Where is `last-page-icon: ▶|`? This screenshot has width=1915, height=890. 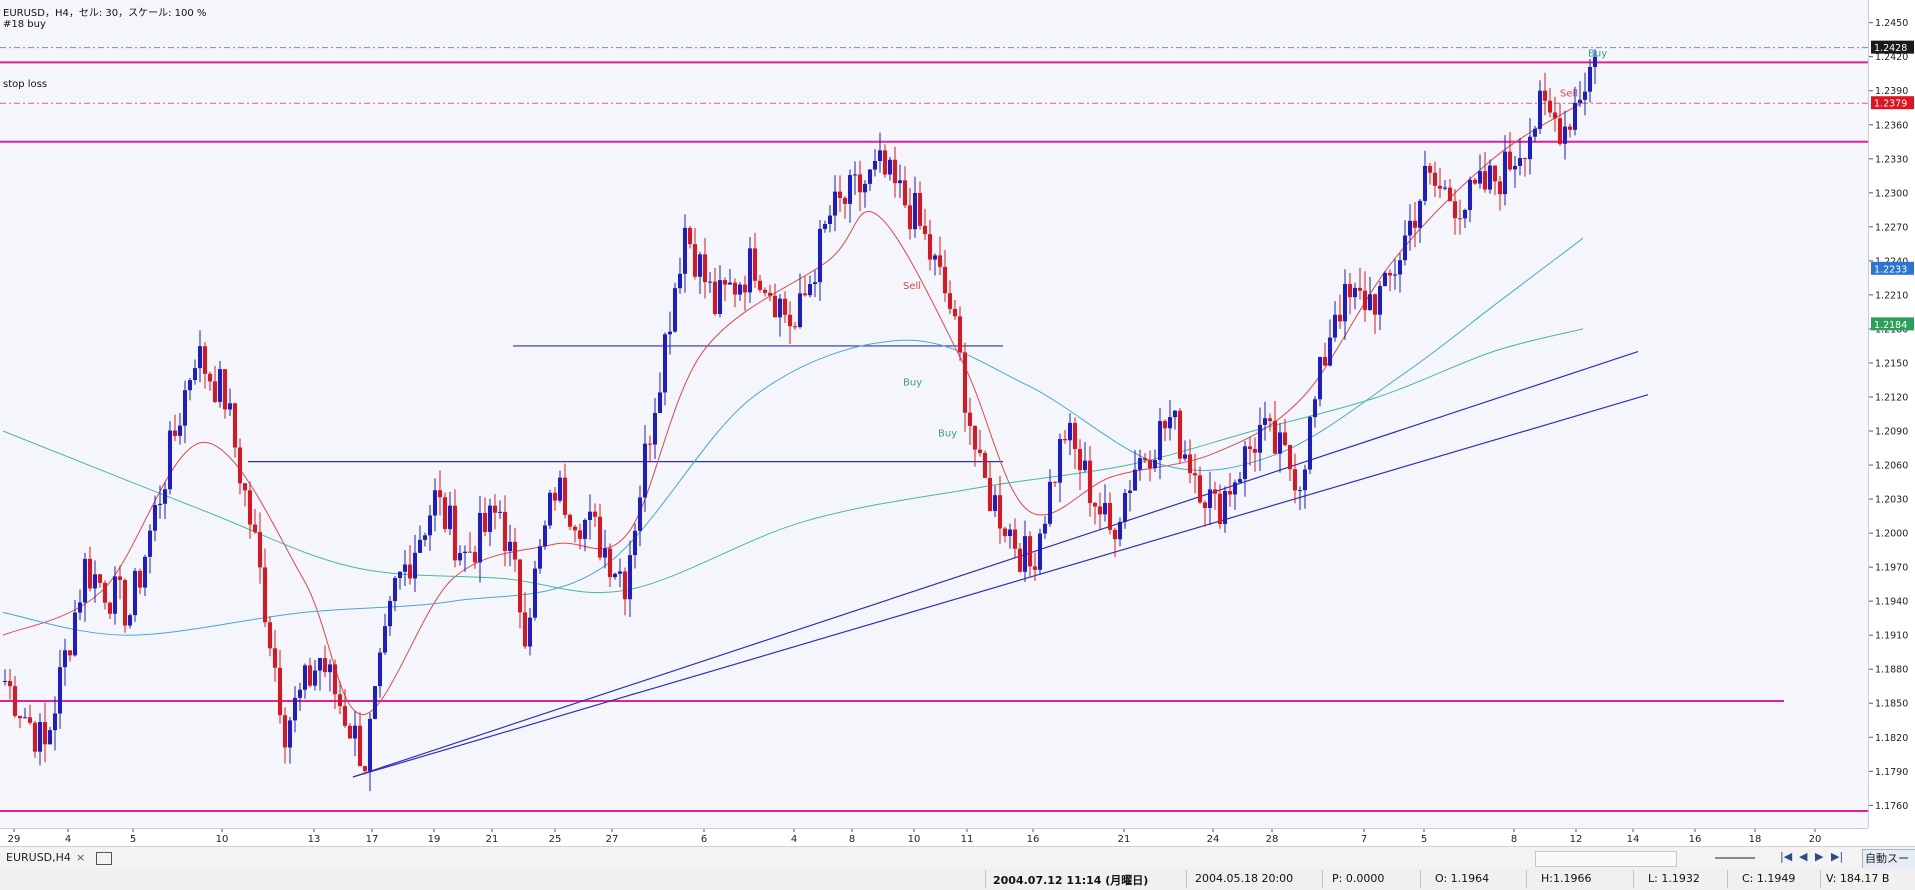 last-page-icon: ▶| is located at coordinates (1837, 856).